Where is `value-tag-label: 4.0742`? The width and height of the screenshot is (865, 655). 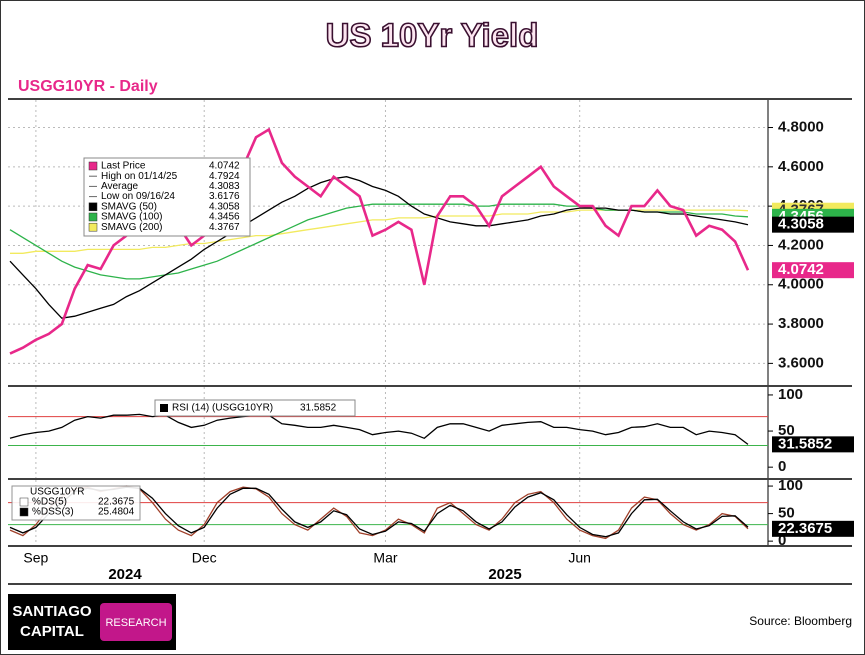 value-tag-label: 4.0742 is located at coordinates (801, 269).